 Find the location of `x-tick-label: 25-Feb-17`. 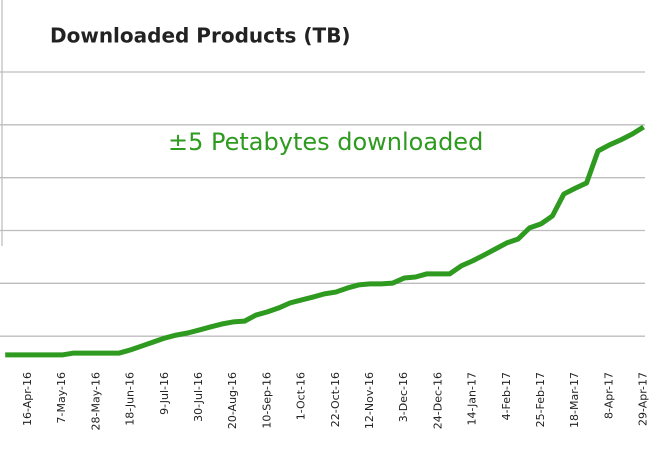

x-tick-label: 25-Feb-17 is located at coordinates (540, 399).